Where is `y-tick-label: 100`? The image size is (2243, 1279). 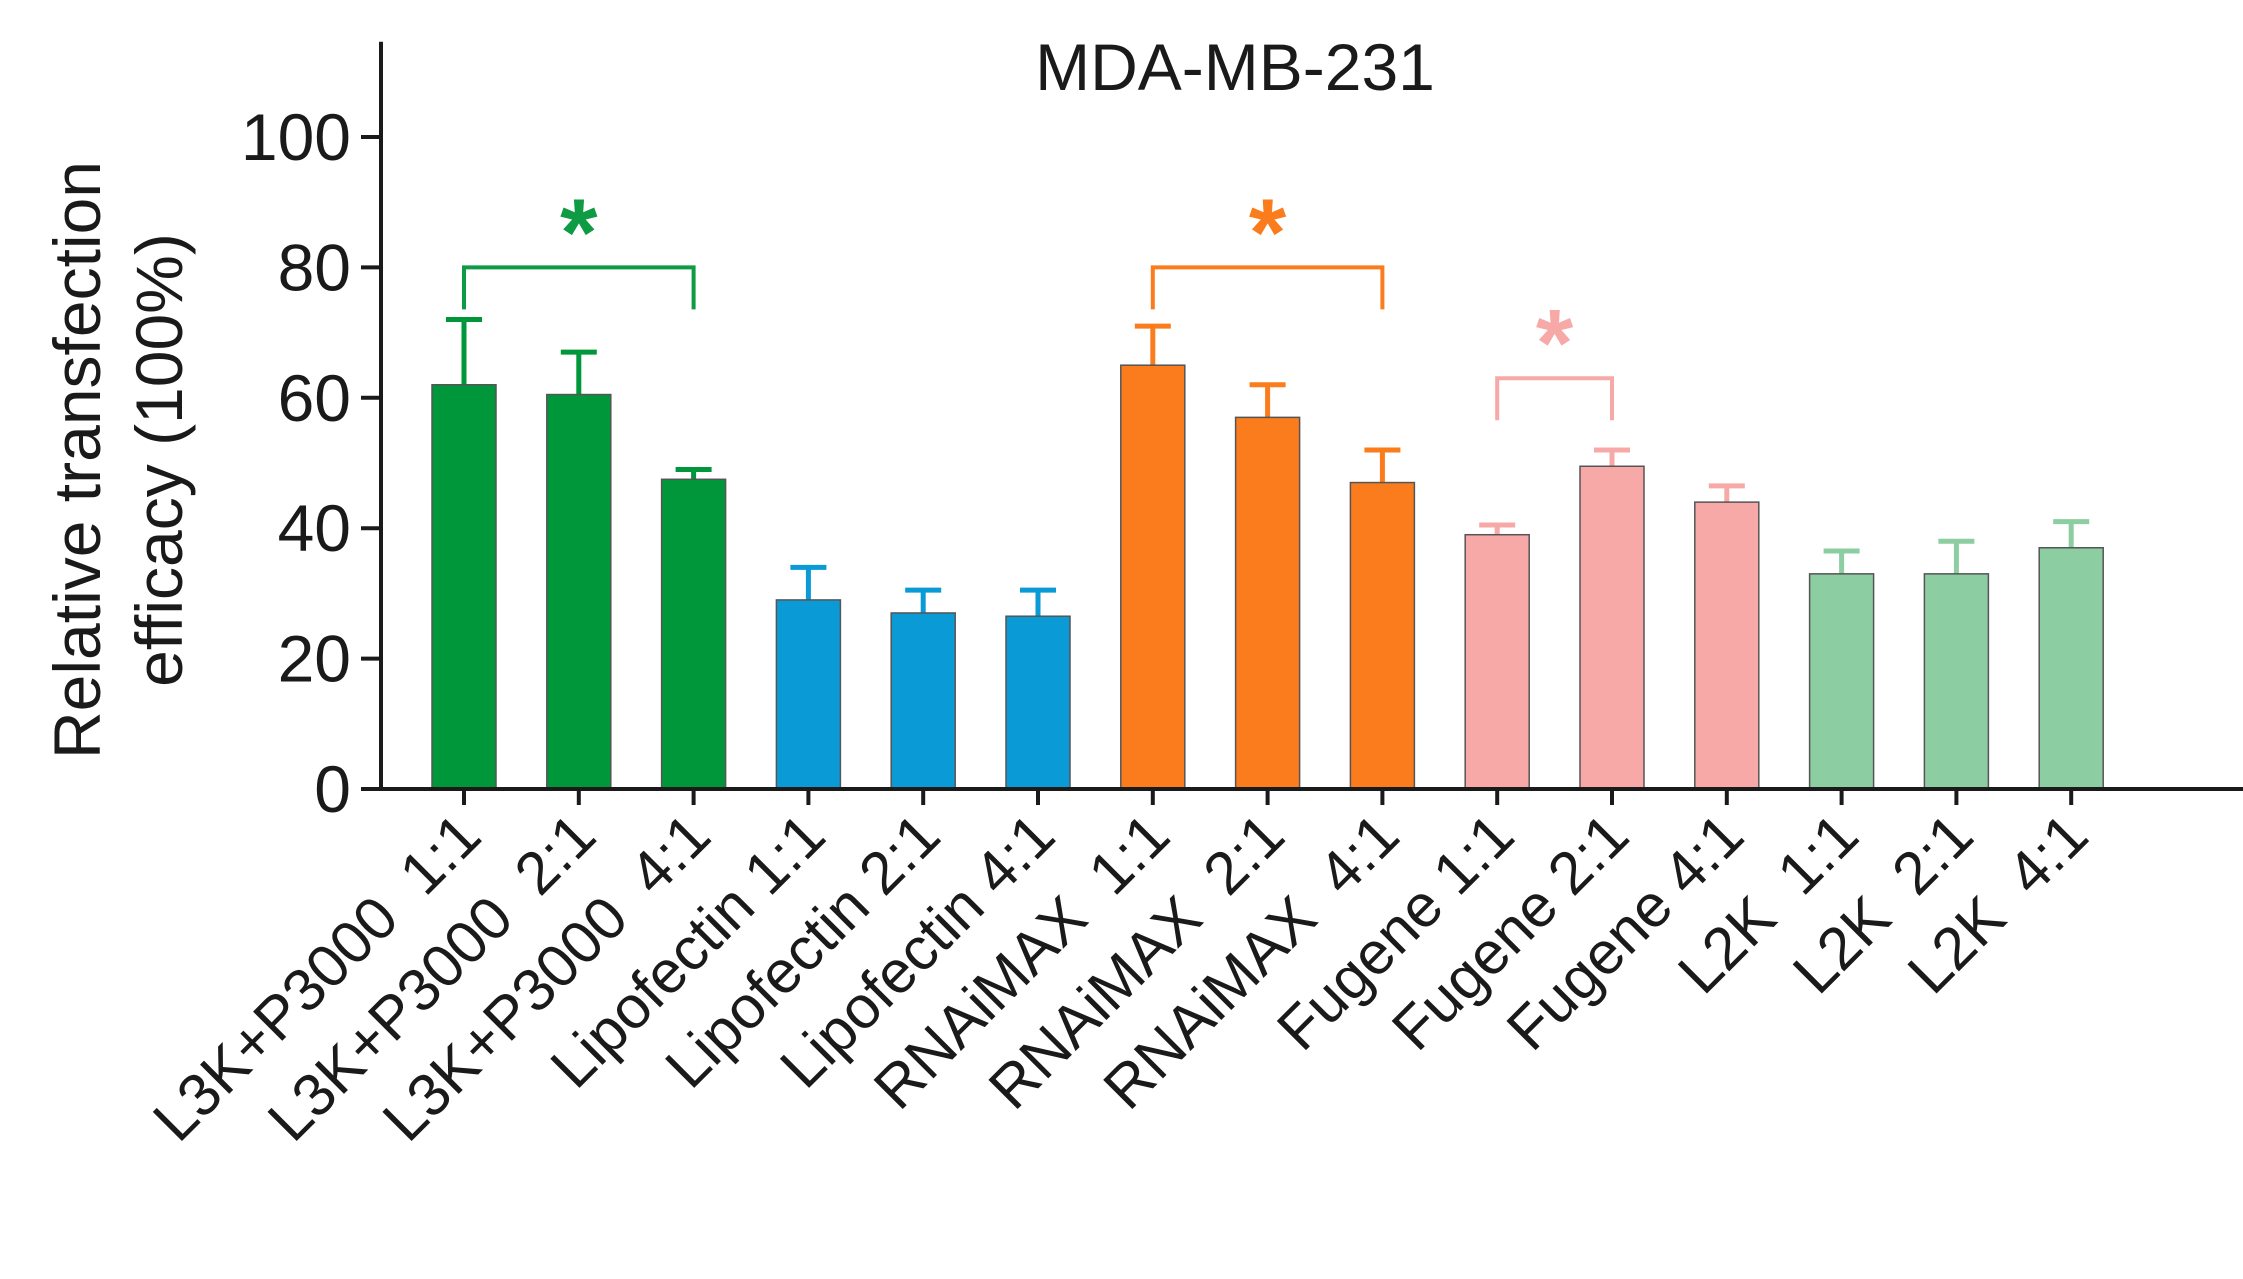
y-tick-label: 100 is located at coordinates (296, 137).